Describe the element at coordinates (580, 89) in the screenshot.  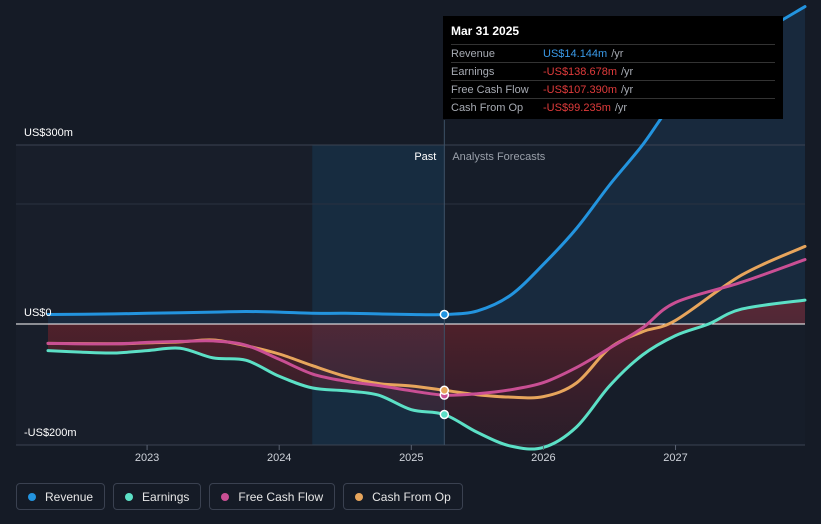
I see `tooltip-value: -US$107.390m` at that location.